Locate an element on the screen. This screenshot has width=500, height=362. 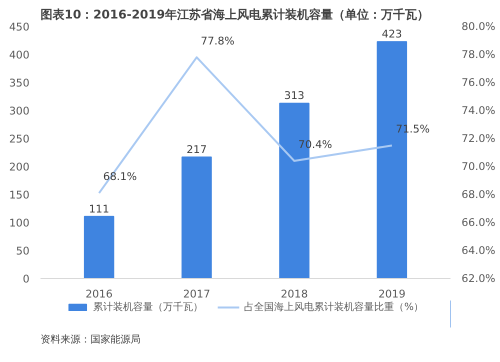
y-tick-label: 50 is located at coordinates (23, 251).